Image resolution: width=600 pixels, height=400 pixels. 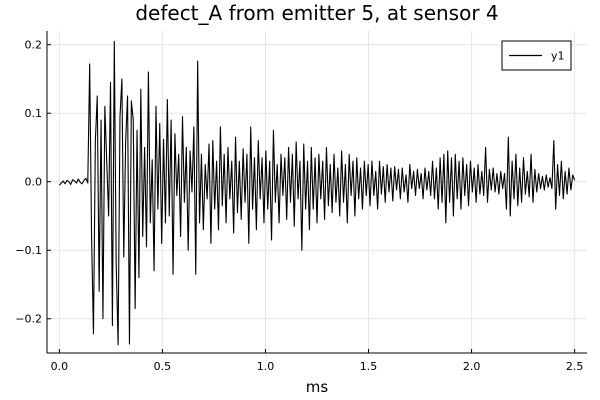 What do you see at coordinates (558, 56) in the screenshot?
I see `legend-entry-y1: y1` at bounding box center [558, 56].